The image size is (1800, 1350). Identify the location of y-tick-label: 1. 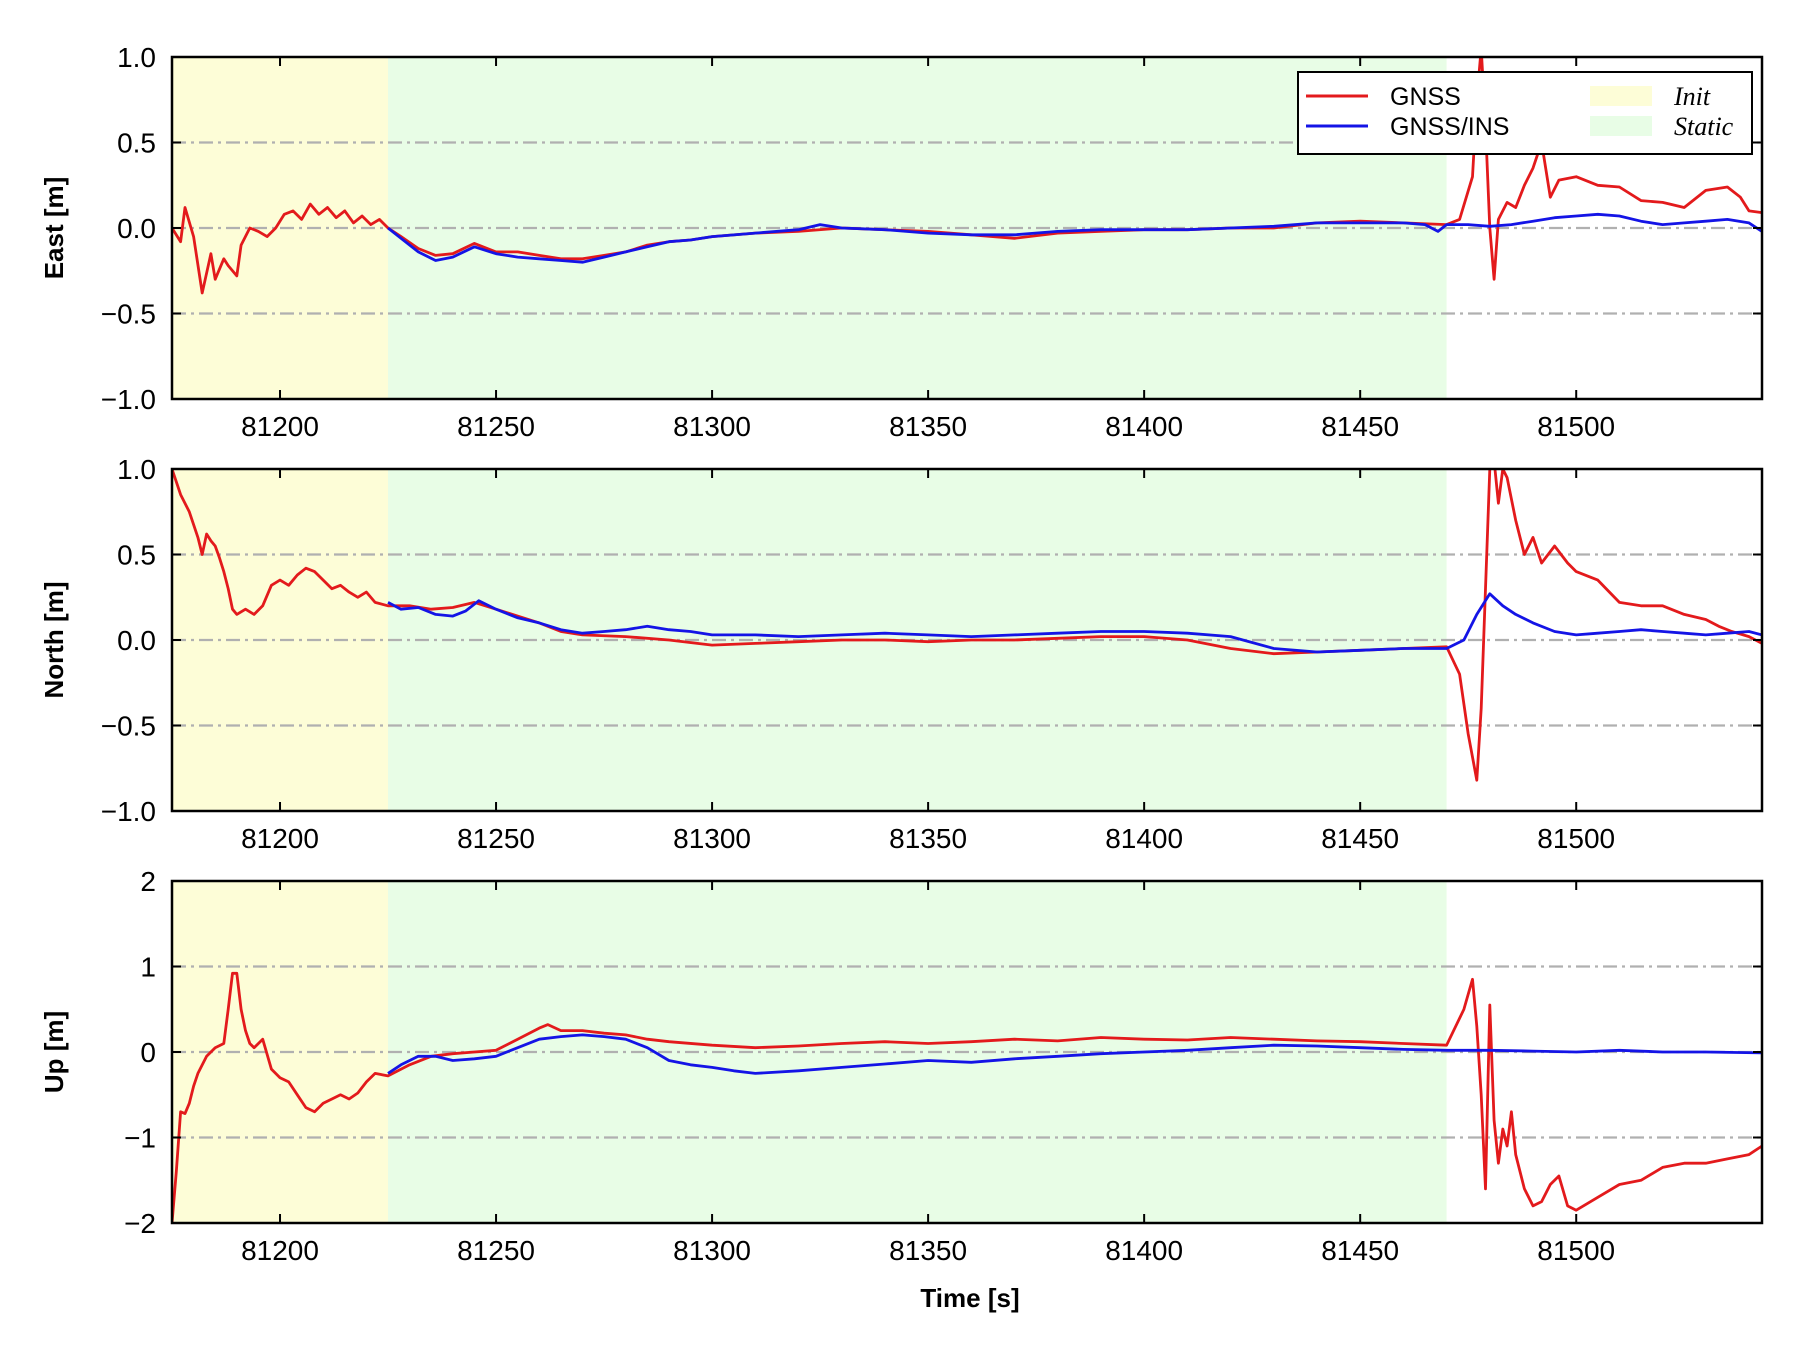
(148, 967).